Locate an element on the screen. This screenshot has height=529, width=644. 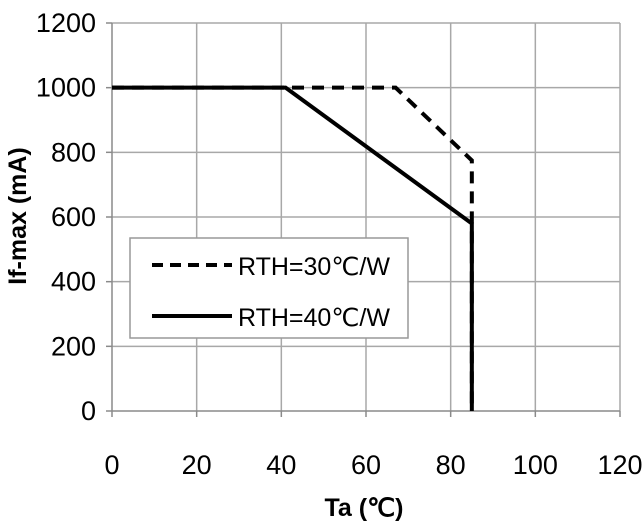
legend: RTH=30℃/W RTH=40℃/W is located at coordinates (269, 288).